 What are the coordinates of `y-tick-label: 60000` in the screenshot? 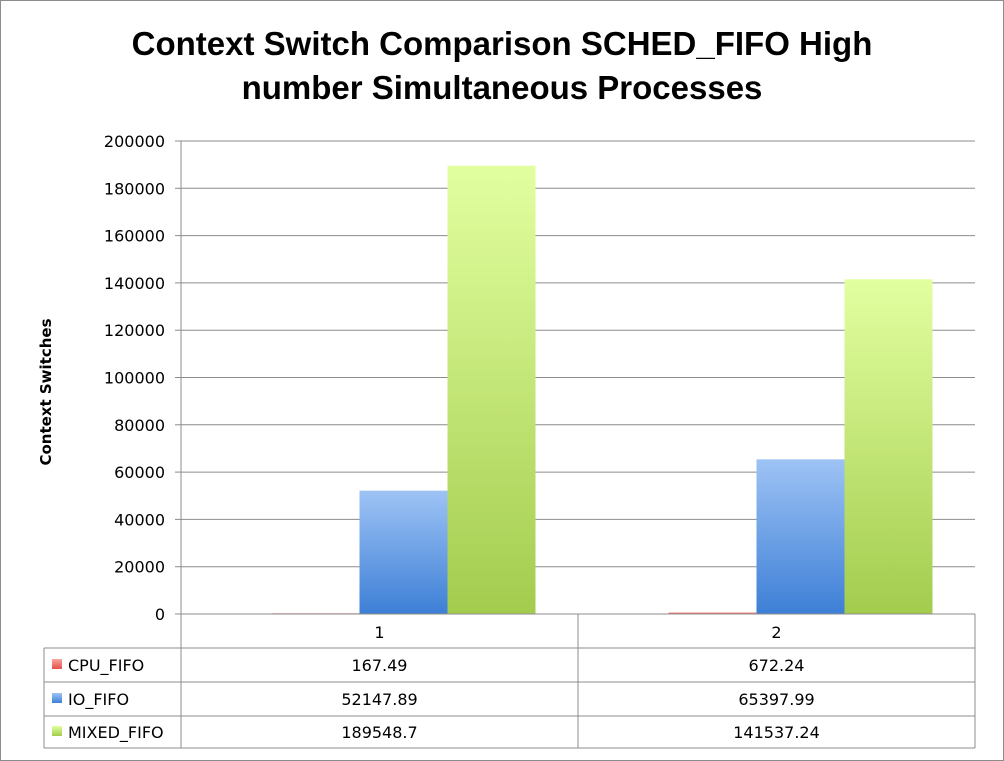 It's located at (139, 472).